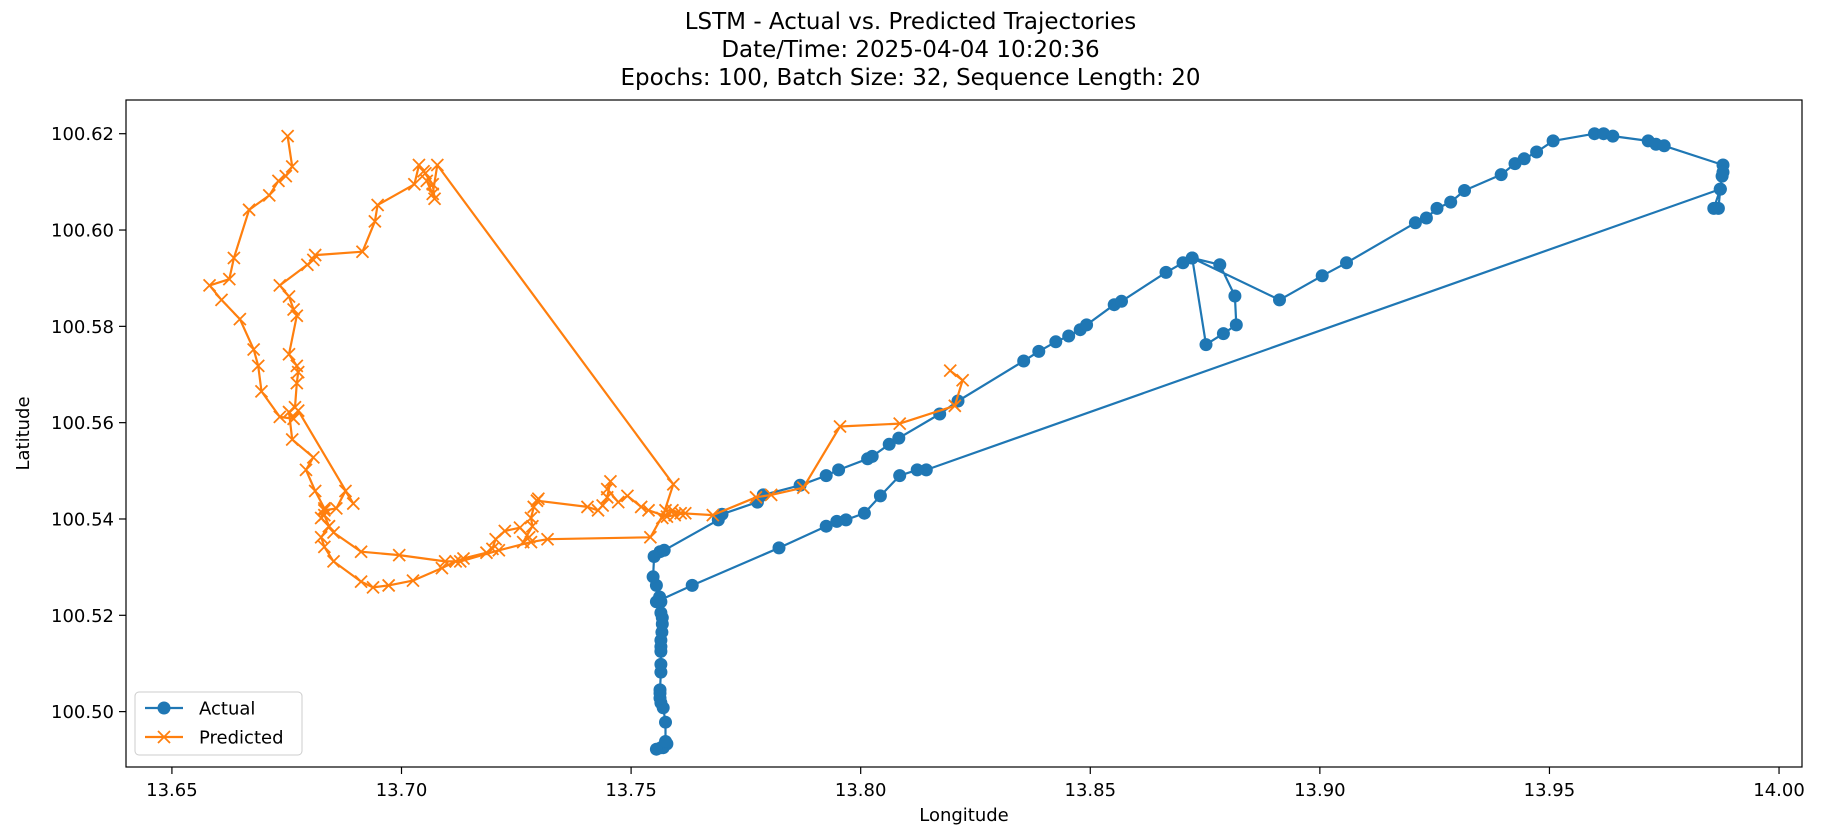  Describe the element at coordinates (82, 712) in the screenshot. I see `y-tick-label: 100.50` at that location.